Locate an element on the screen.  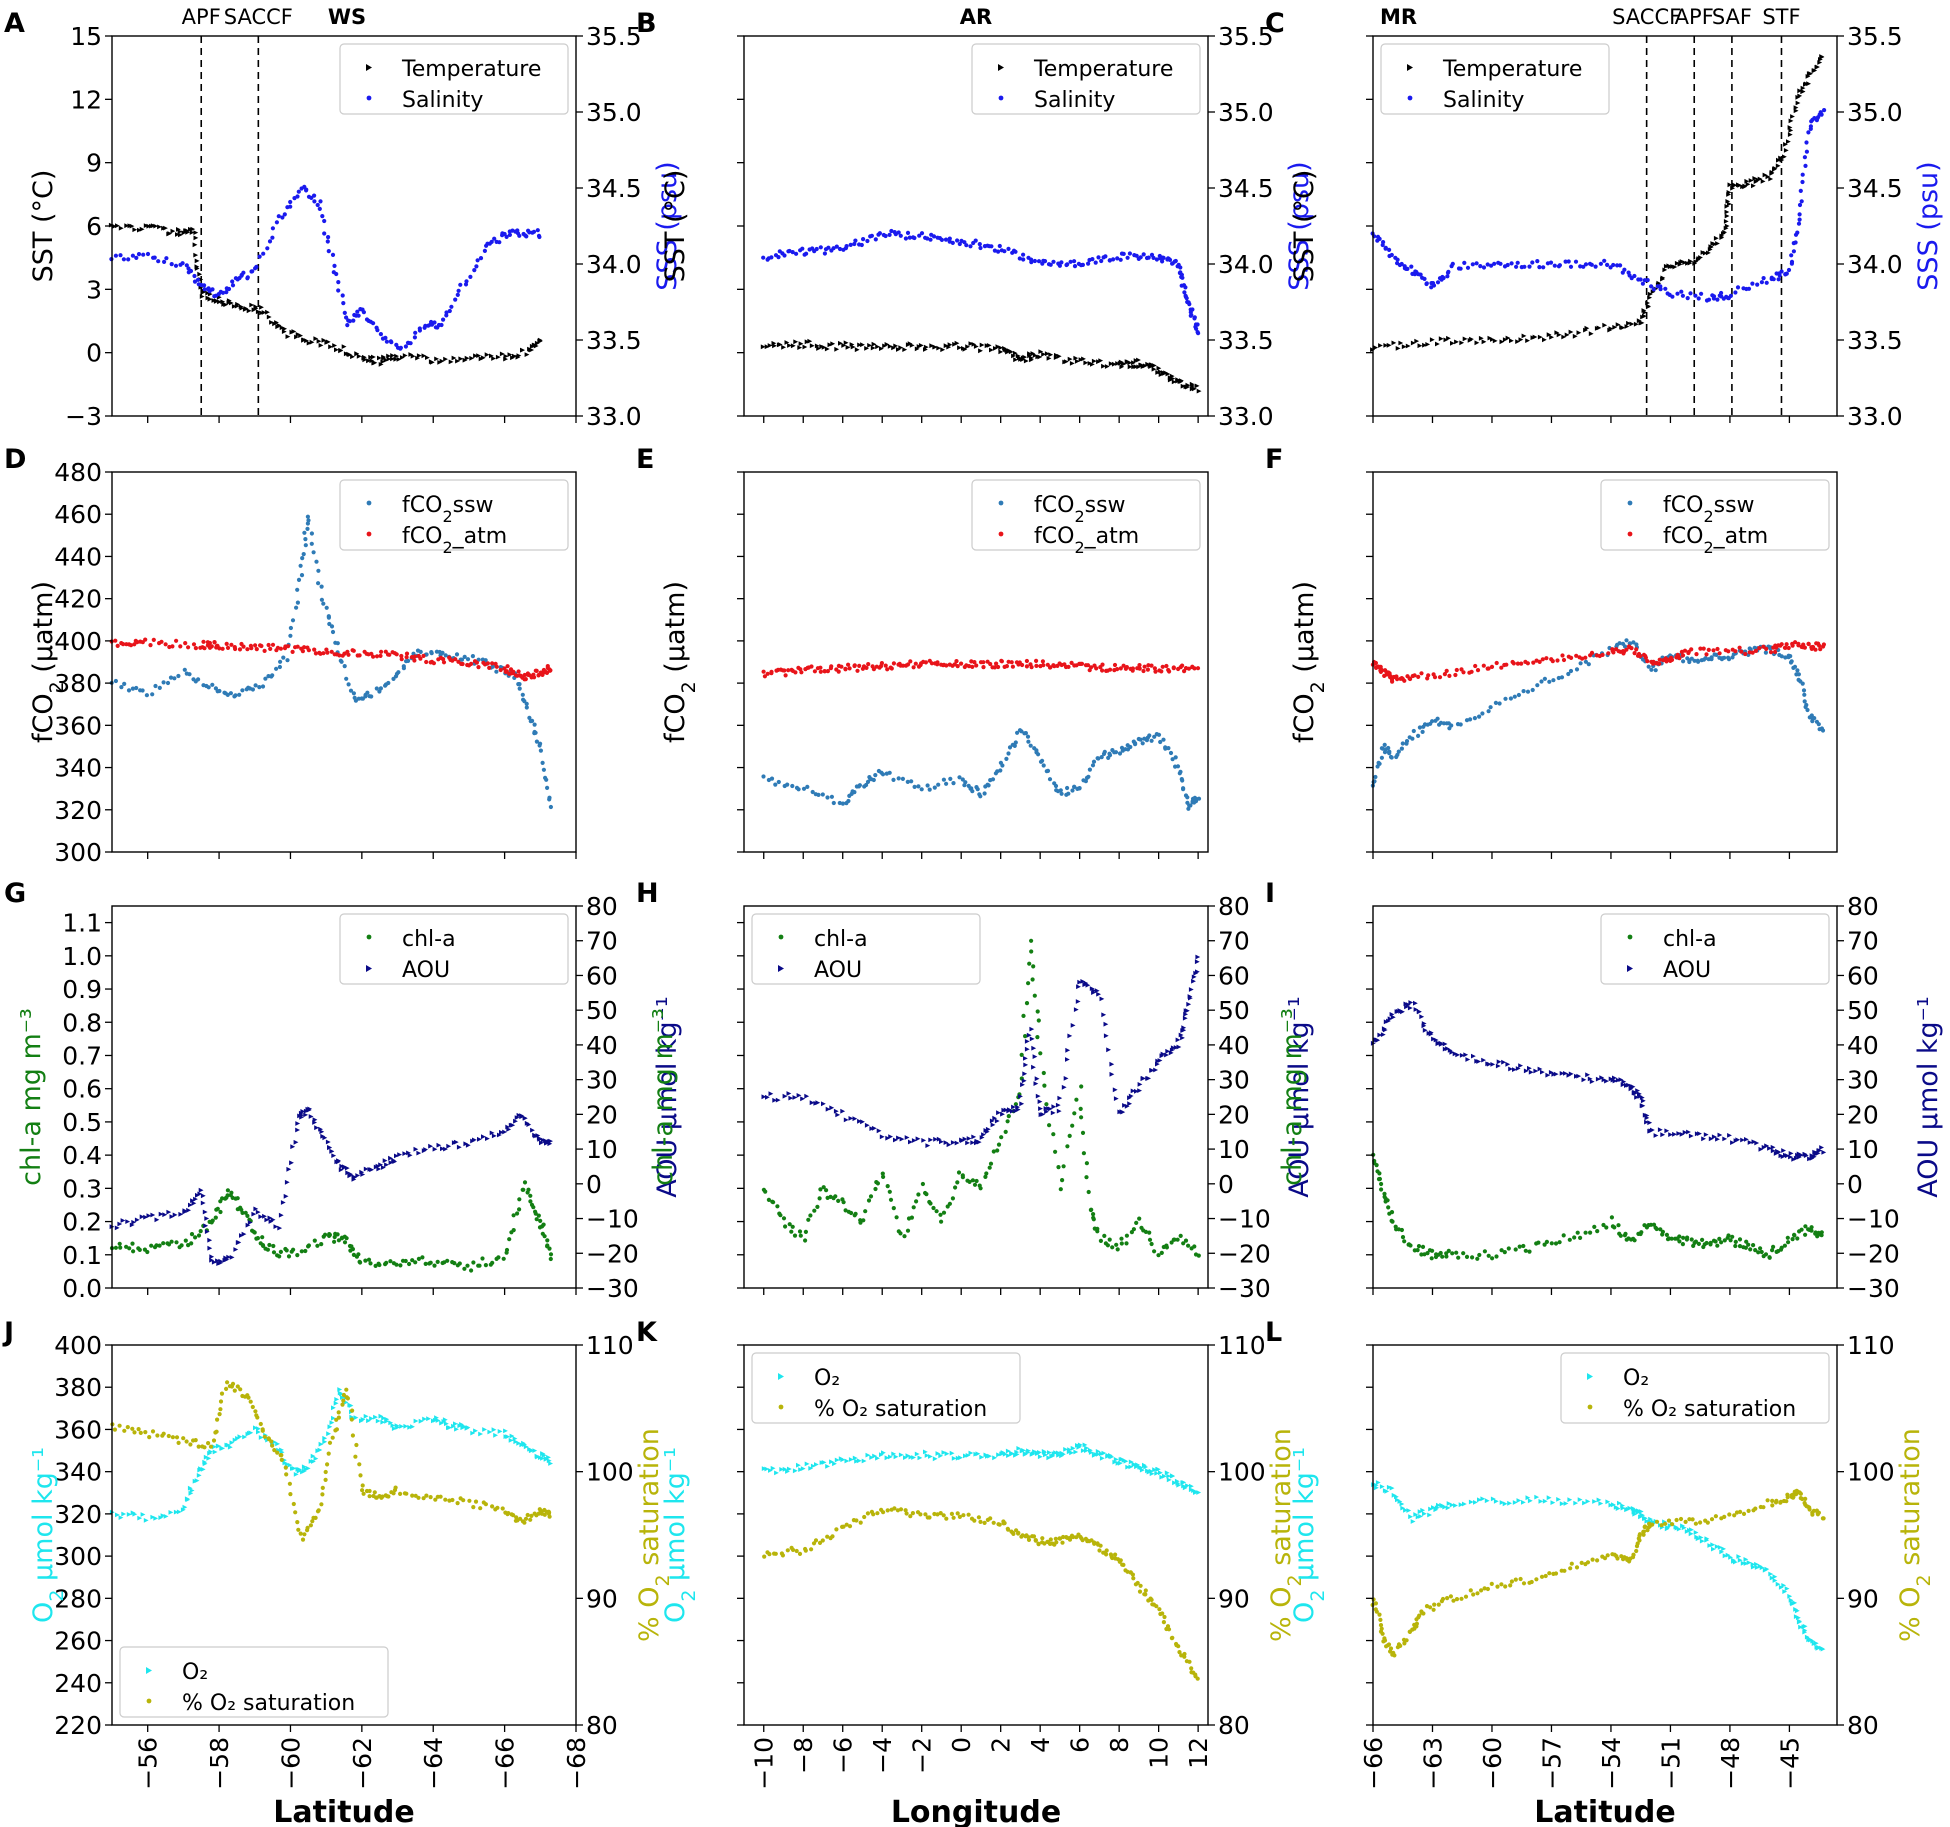
legend-marker is located at coordinates (369, 503).